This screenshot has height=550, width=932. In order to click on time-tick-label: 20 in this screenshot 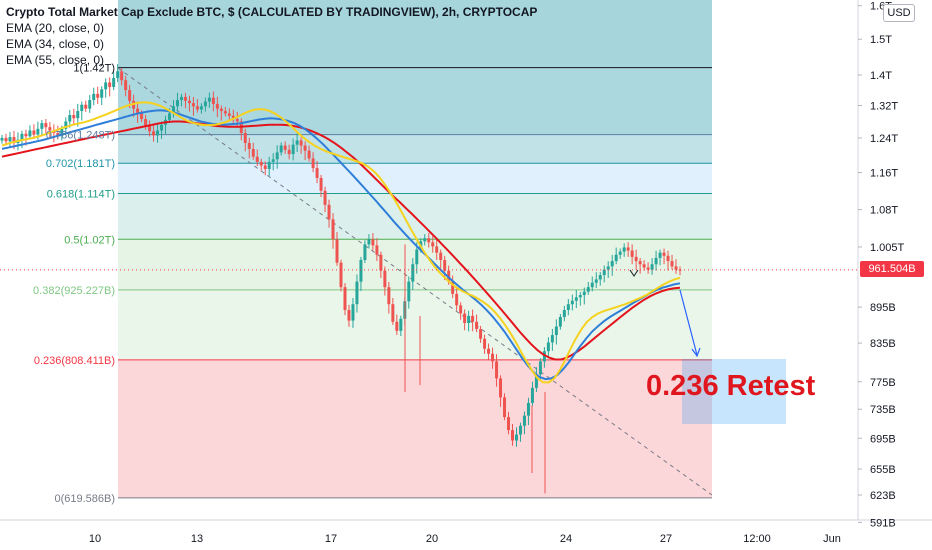, I will do `click(432, 539)`.